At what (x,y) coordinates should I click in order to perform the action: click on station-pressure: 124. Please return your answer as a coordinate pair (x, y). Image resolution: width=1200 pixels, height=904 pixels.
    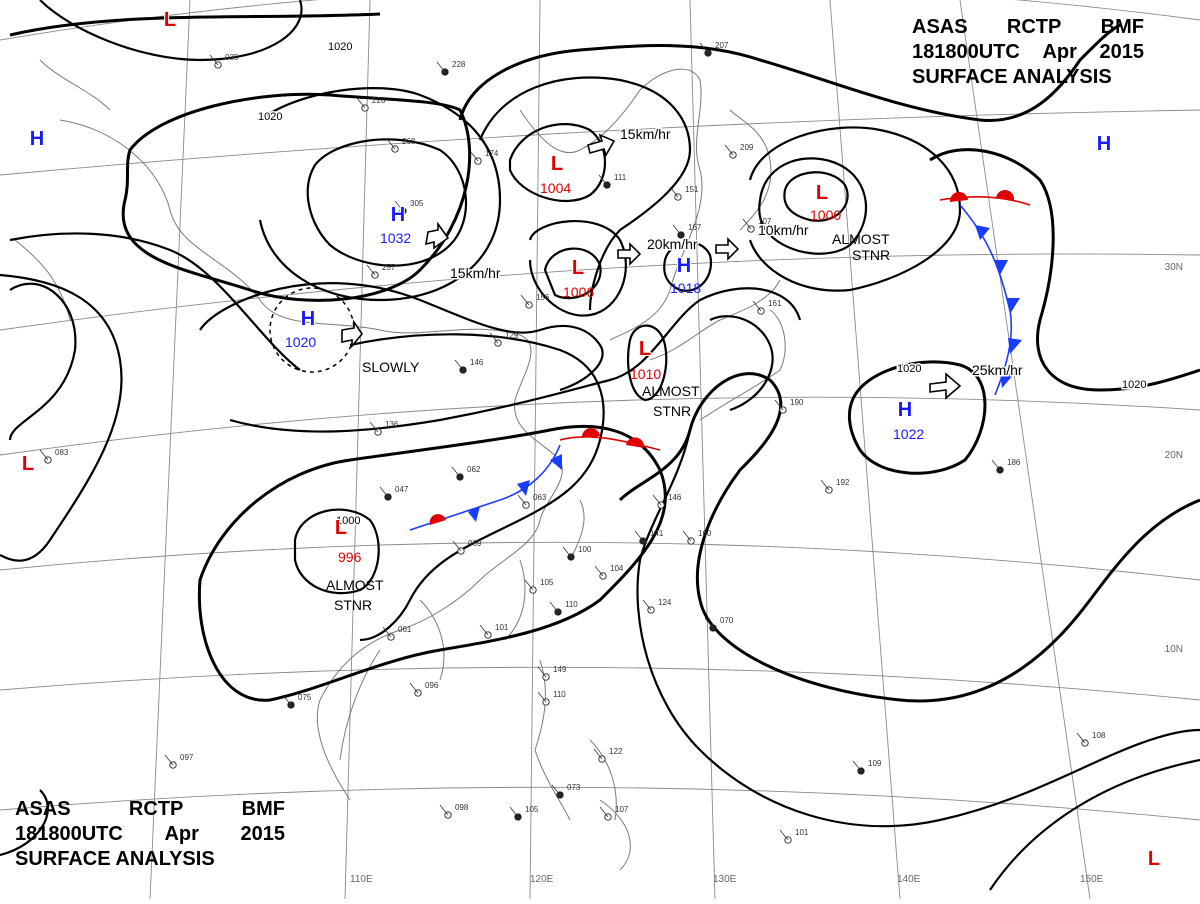
    Looking at the image, I should click on (665, 602).